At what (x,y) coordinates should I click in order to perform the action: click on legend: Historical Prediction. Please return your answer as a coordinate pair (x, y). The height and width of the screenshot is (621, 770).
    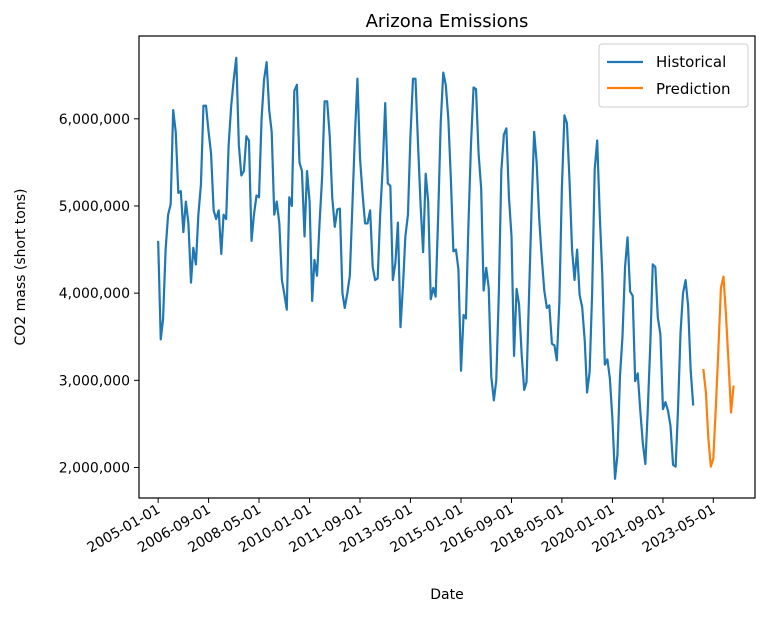
    Looking at the image, I should click on (673, 75).